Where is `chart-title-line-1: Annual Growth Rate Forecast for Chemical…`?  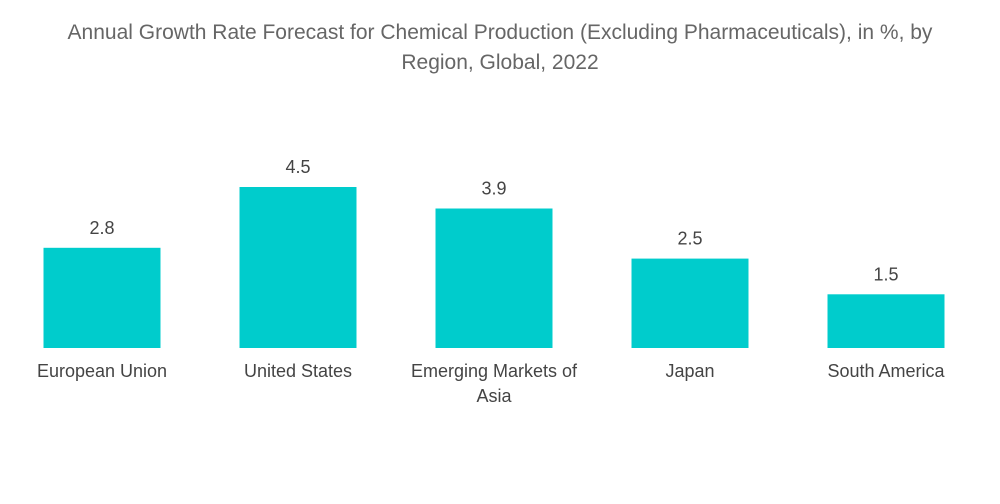 chart-title-line-1: Annual Growth Rate Forecast for Chemical… is located at coordinates (500, 32).